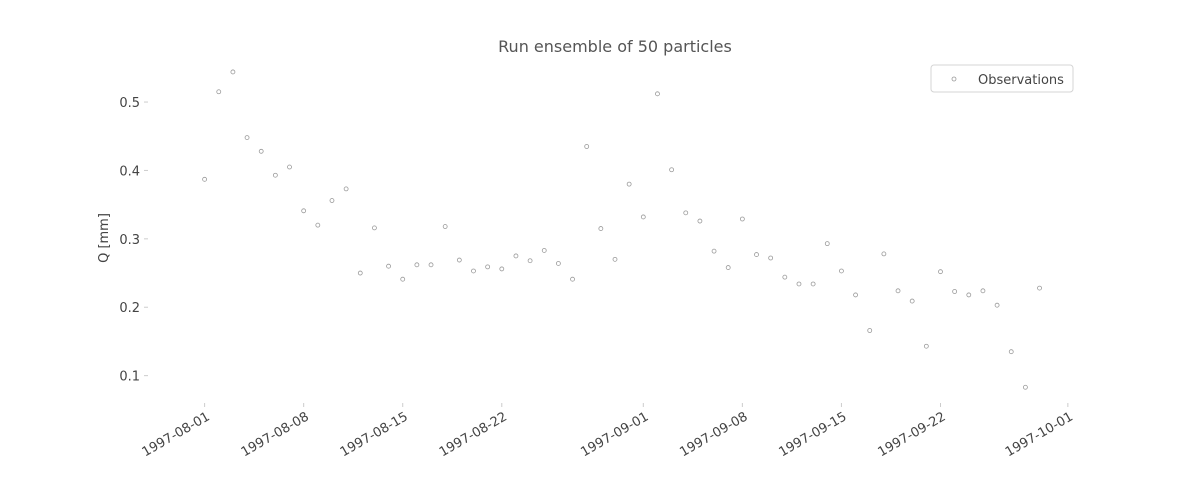 The height and width of the screenshot is (504, 1200). Describe the element at coordinates (129, 308) in the screenshot. I see `y-tick-label: 0.2` at that location.